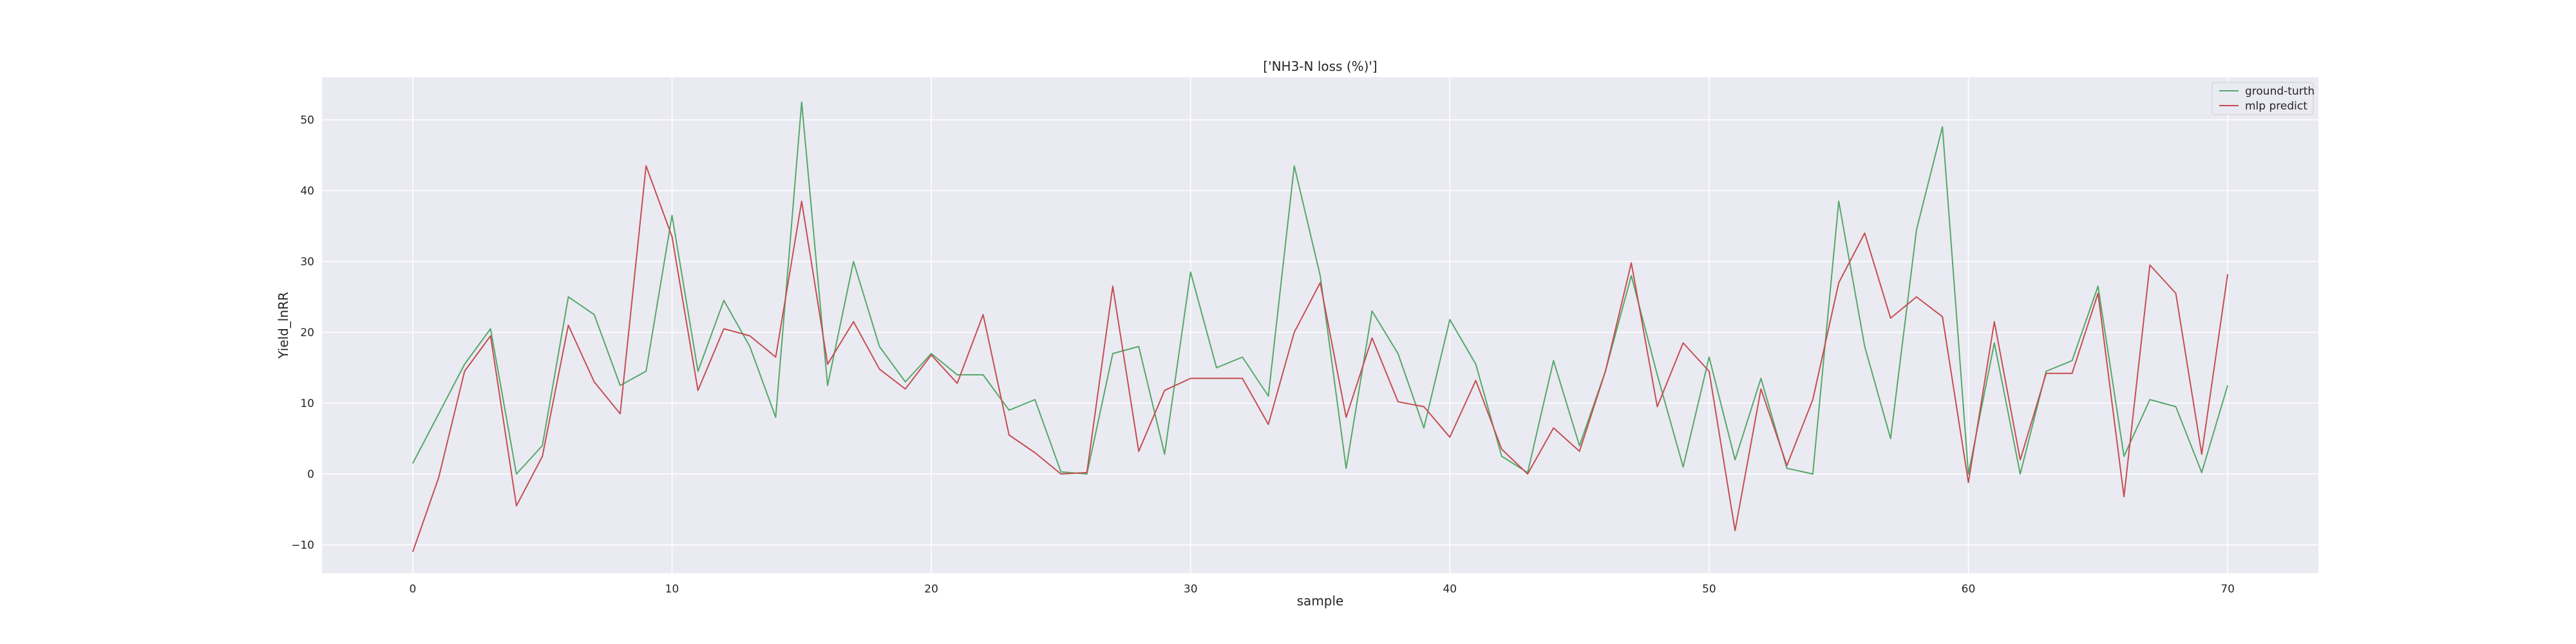  What do you see at coordinates (2276, 107) in the screenshot?
I see `legend-label-mlp-predict: mlp predict` at bounding box center [2276, 107].